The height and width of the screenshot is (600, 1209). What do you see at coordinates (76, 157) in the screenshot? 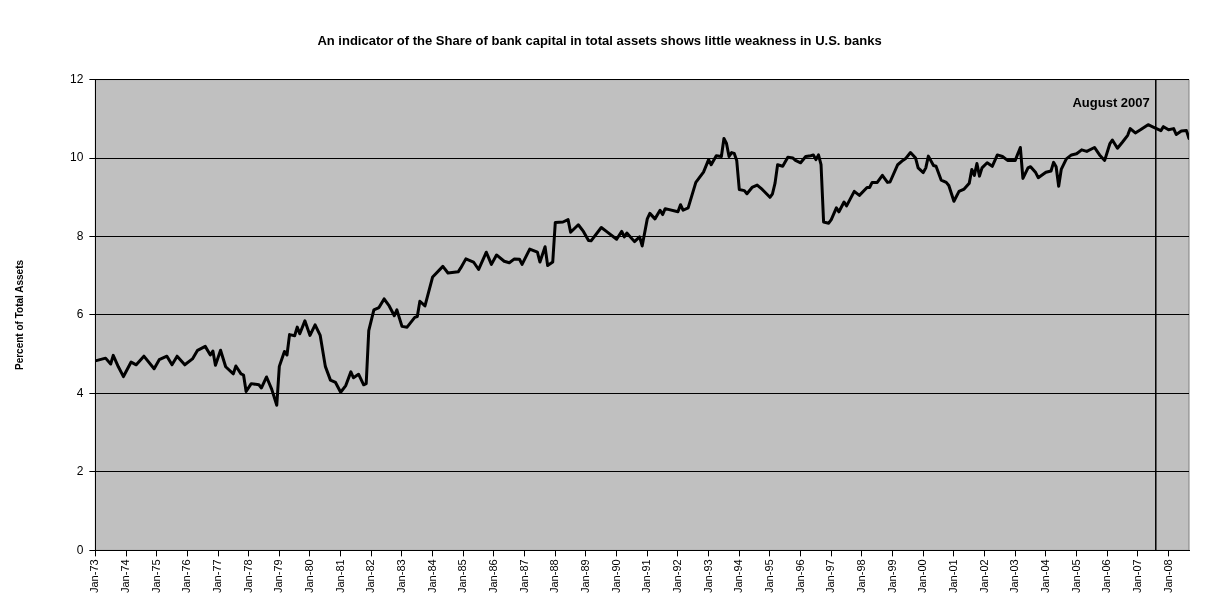
I see `y-tick-label: 10` at bounding box center [76, 157].